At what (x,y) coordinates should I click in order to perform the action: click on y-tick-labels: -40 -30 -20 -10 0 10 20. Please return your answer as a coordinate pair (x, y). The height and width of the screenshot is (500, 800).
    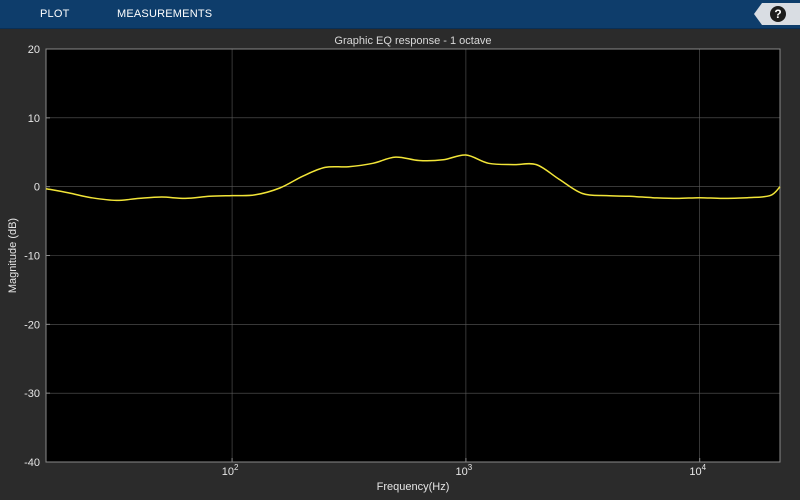
    Looking at the image, I should click on (32, 256).